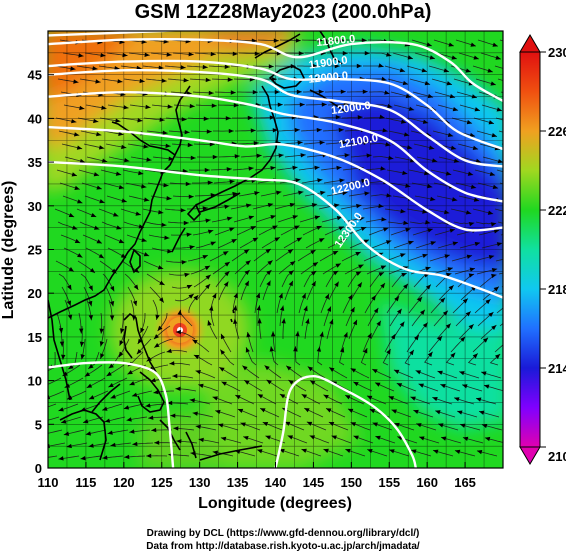 The width and height of the screenshot is (566, 554). I want to click on x-tick-label: 130, so click(200, 482).